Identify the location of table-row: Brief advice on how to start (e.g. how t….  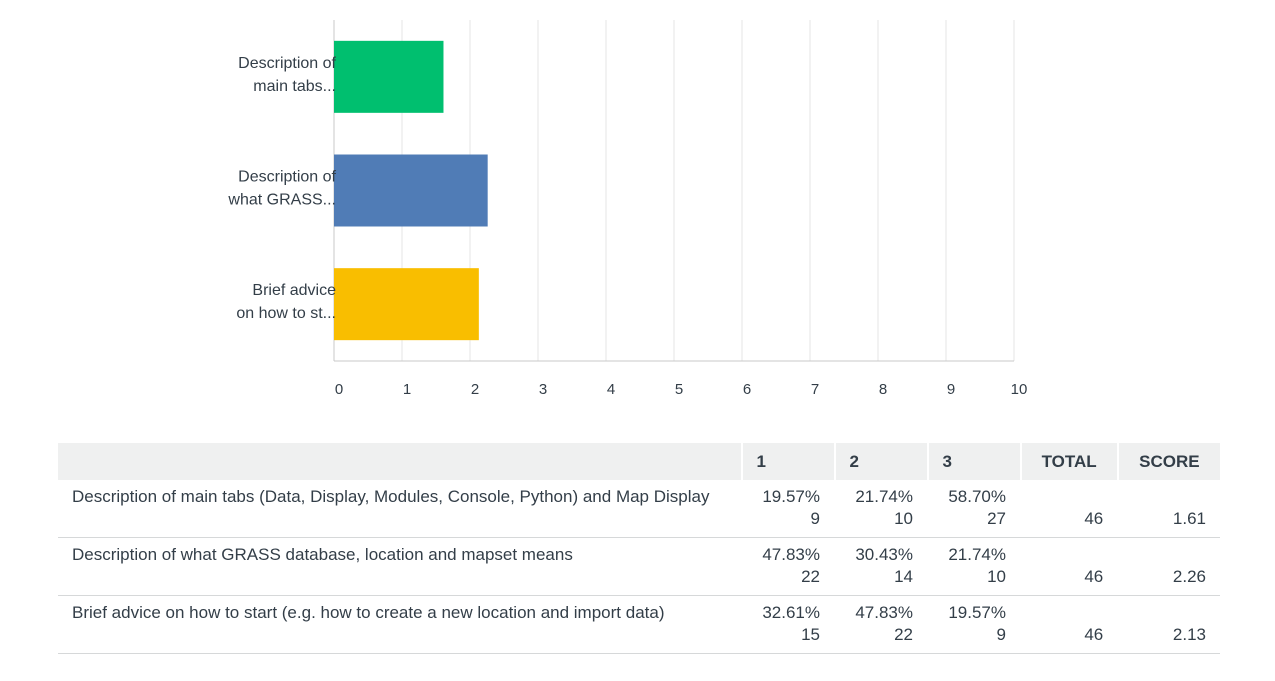
(639, 624).